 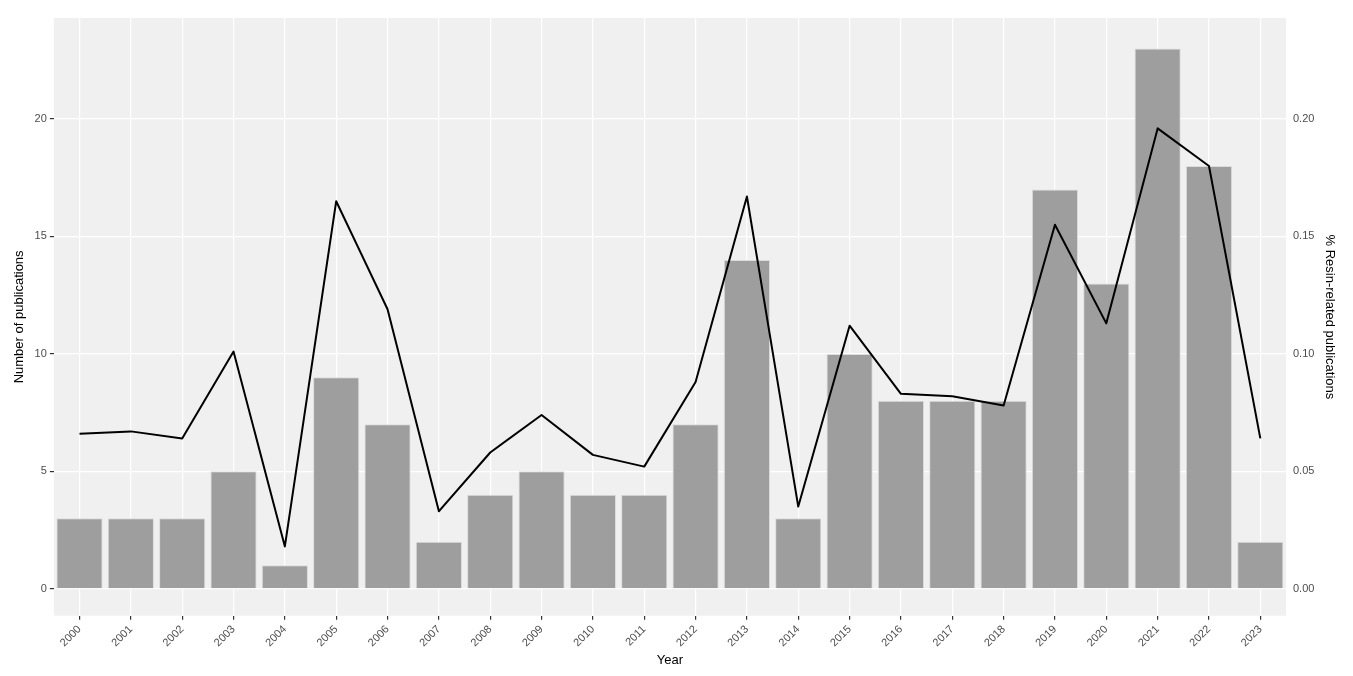 What do you see at coordinates (43, 587) in the screenshot?
I see `y-tick-label: 0` at bounding box center [43, 587].